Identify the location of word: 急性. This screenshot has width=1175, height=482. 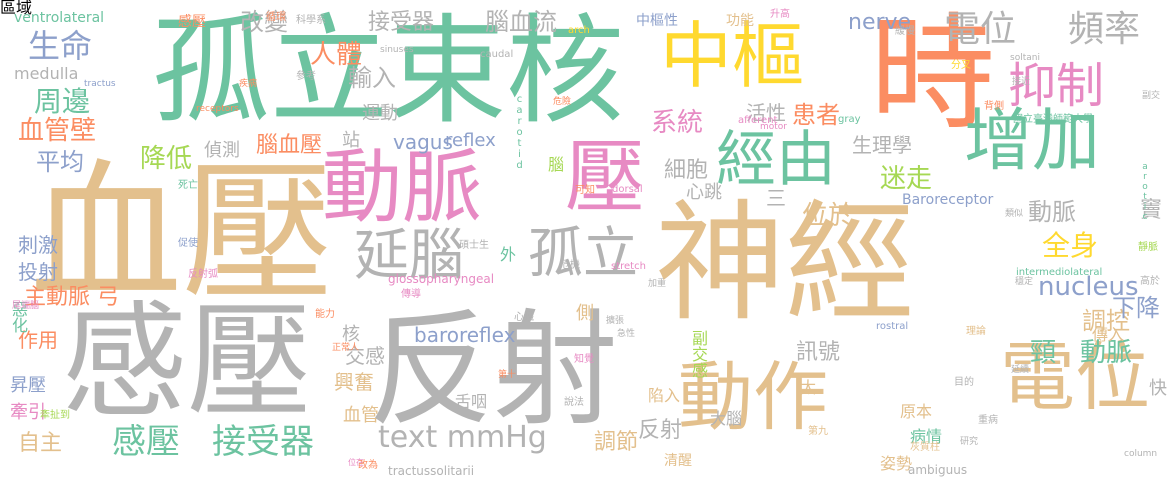
(626, 334).